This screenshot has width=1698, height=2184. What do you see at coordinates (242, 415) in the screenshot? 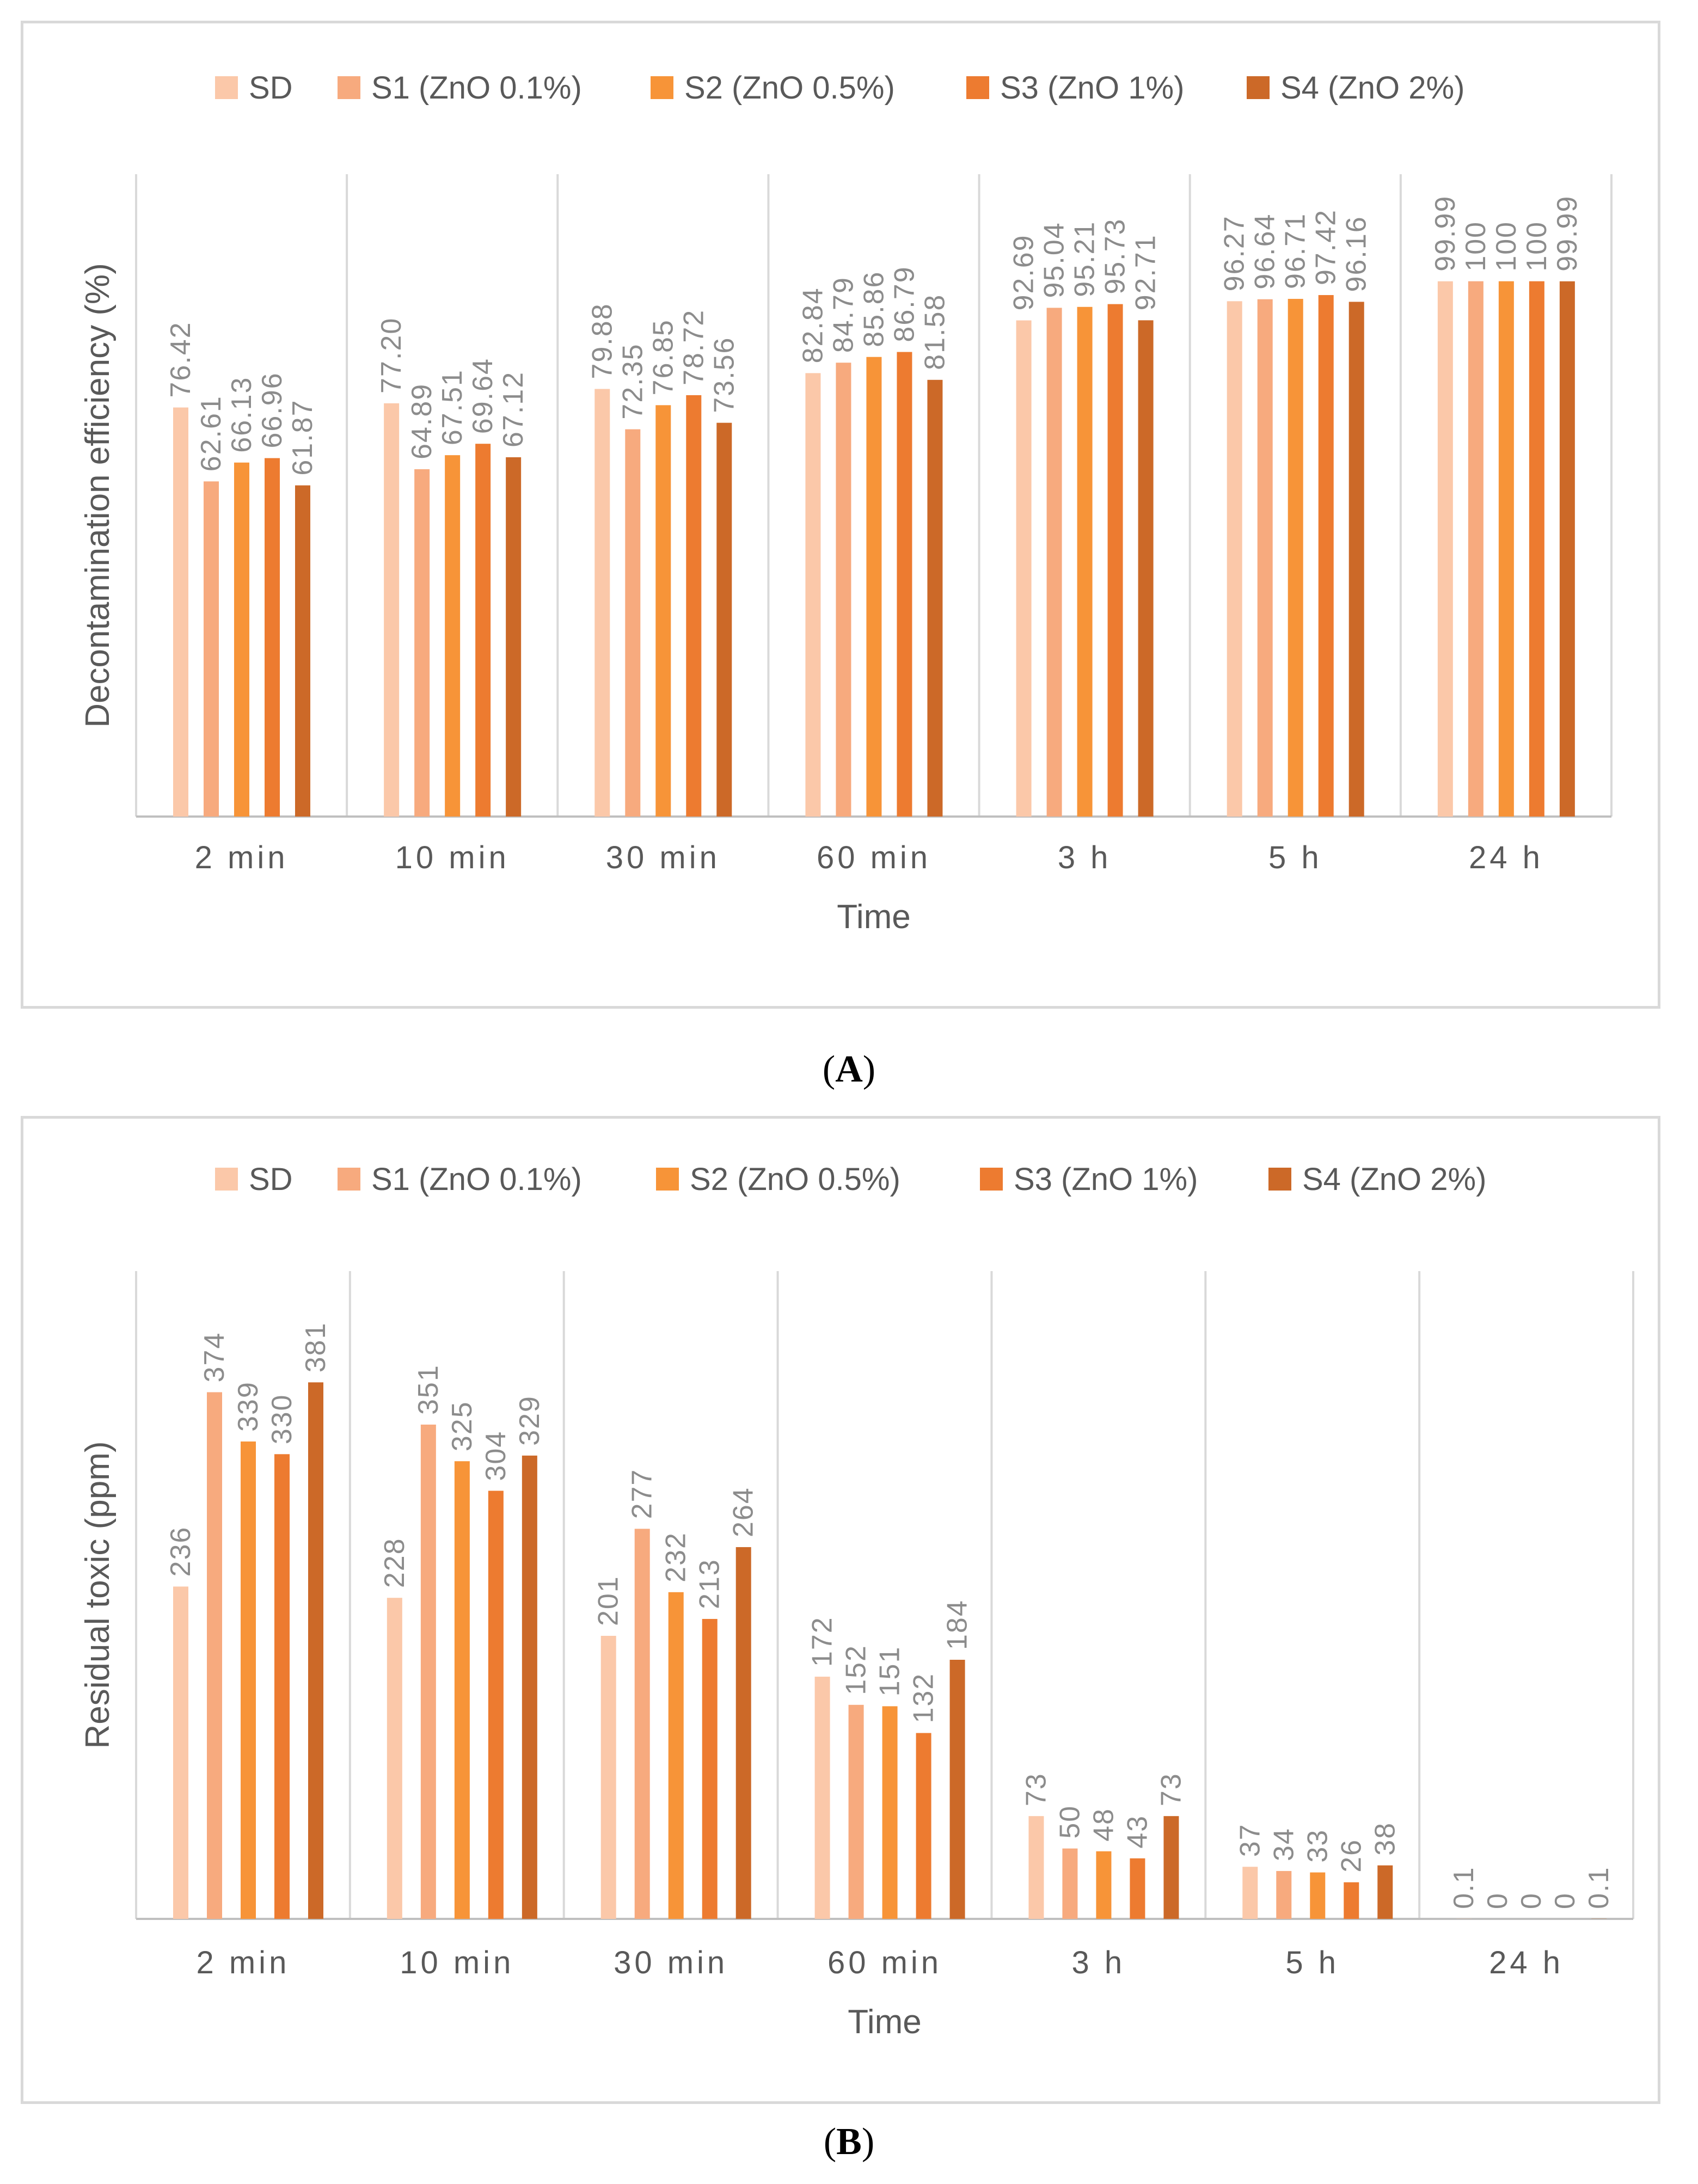
I see `data-label-a-1-3: 66.13` at bounding box center [242, 415].